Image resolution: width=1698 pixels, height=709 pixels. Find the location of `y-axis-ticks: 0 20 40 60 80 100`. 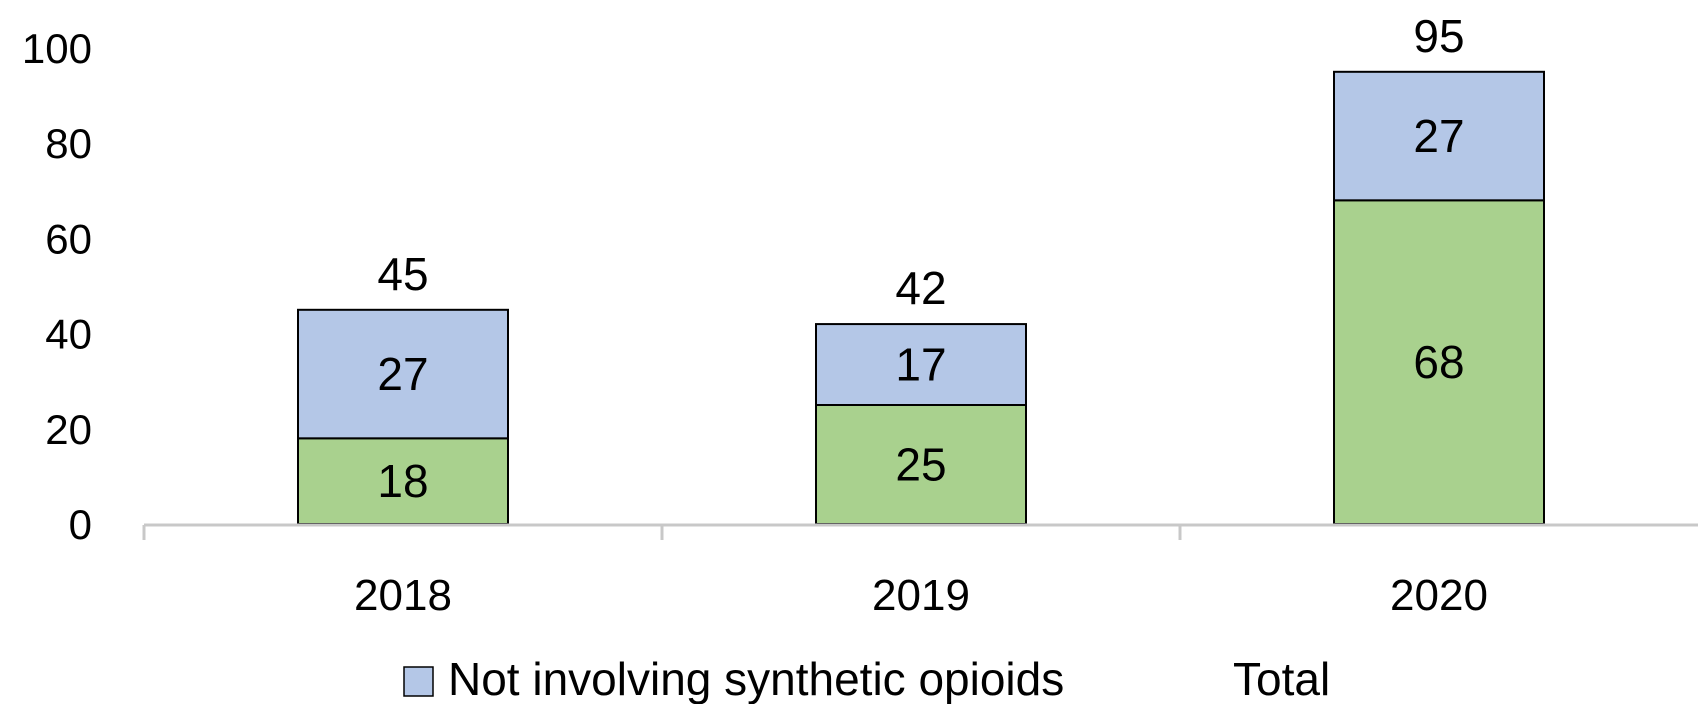

y-axis-ticks: 0 20 40 60 80 100 is located at coordinates (57, 286).